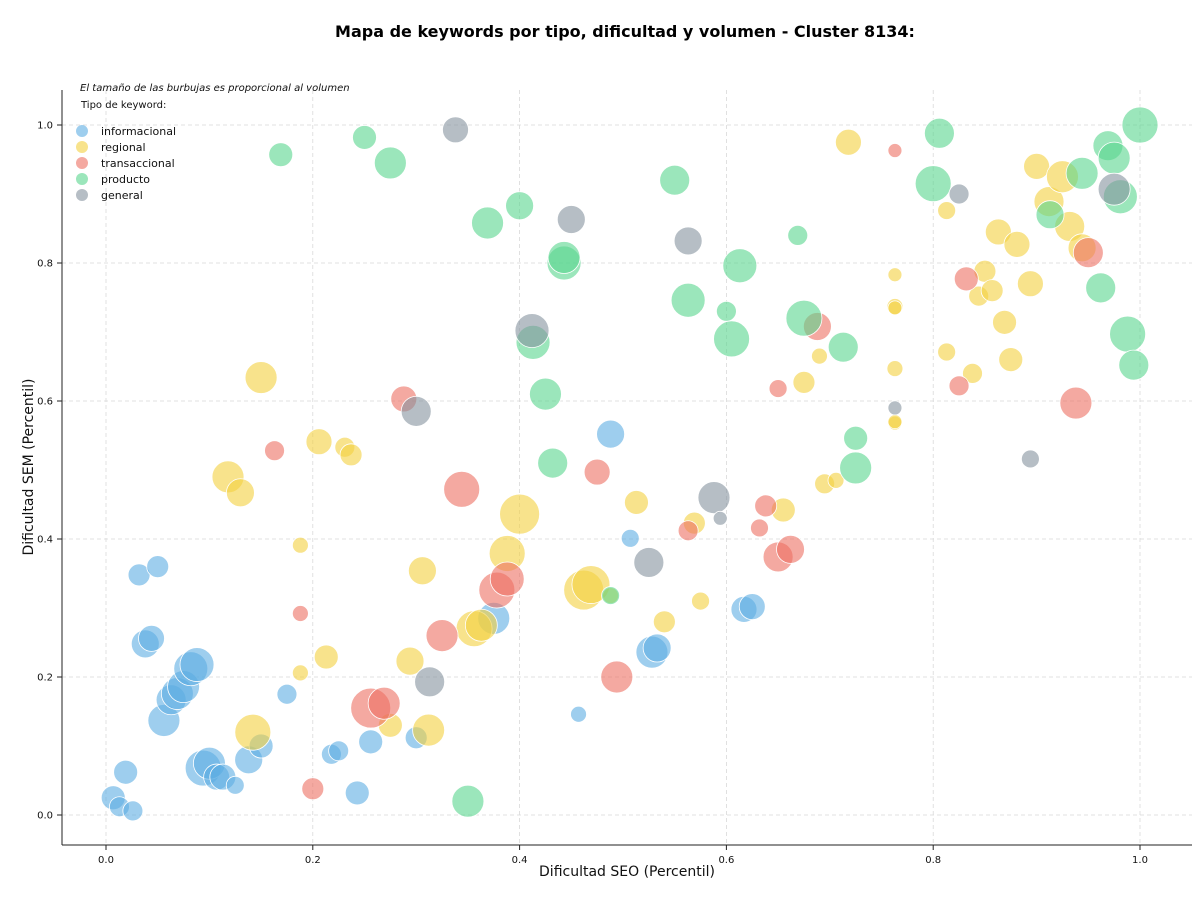 This screenshot has height=901, width=1200. I want to click on legend-label-informacional: informacional, so click(138, 131).